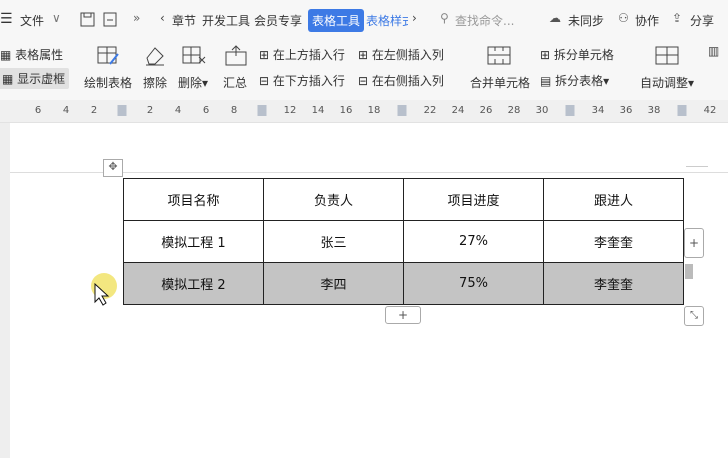  I want to click on more: », so click(137, 18).